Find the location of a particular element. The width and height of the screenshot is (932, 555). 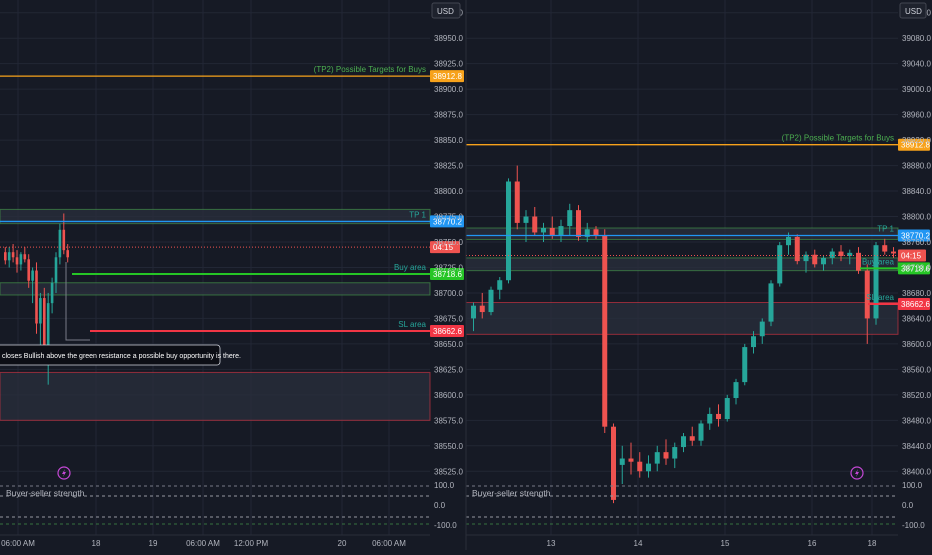

time-tick-label: 16 is located at coordinates (812, 543).